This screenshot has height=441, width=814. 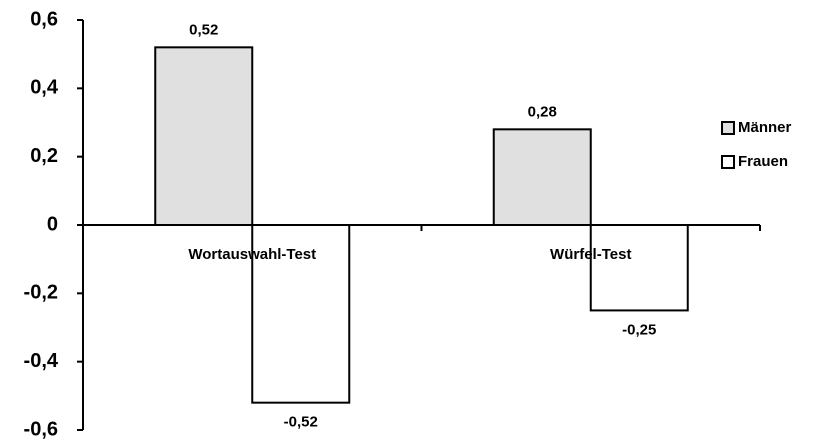 I want to click on y-tick-label: 0,6, so click(x=44, y=19).